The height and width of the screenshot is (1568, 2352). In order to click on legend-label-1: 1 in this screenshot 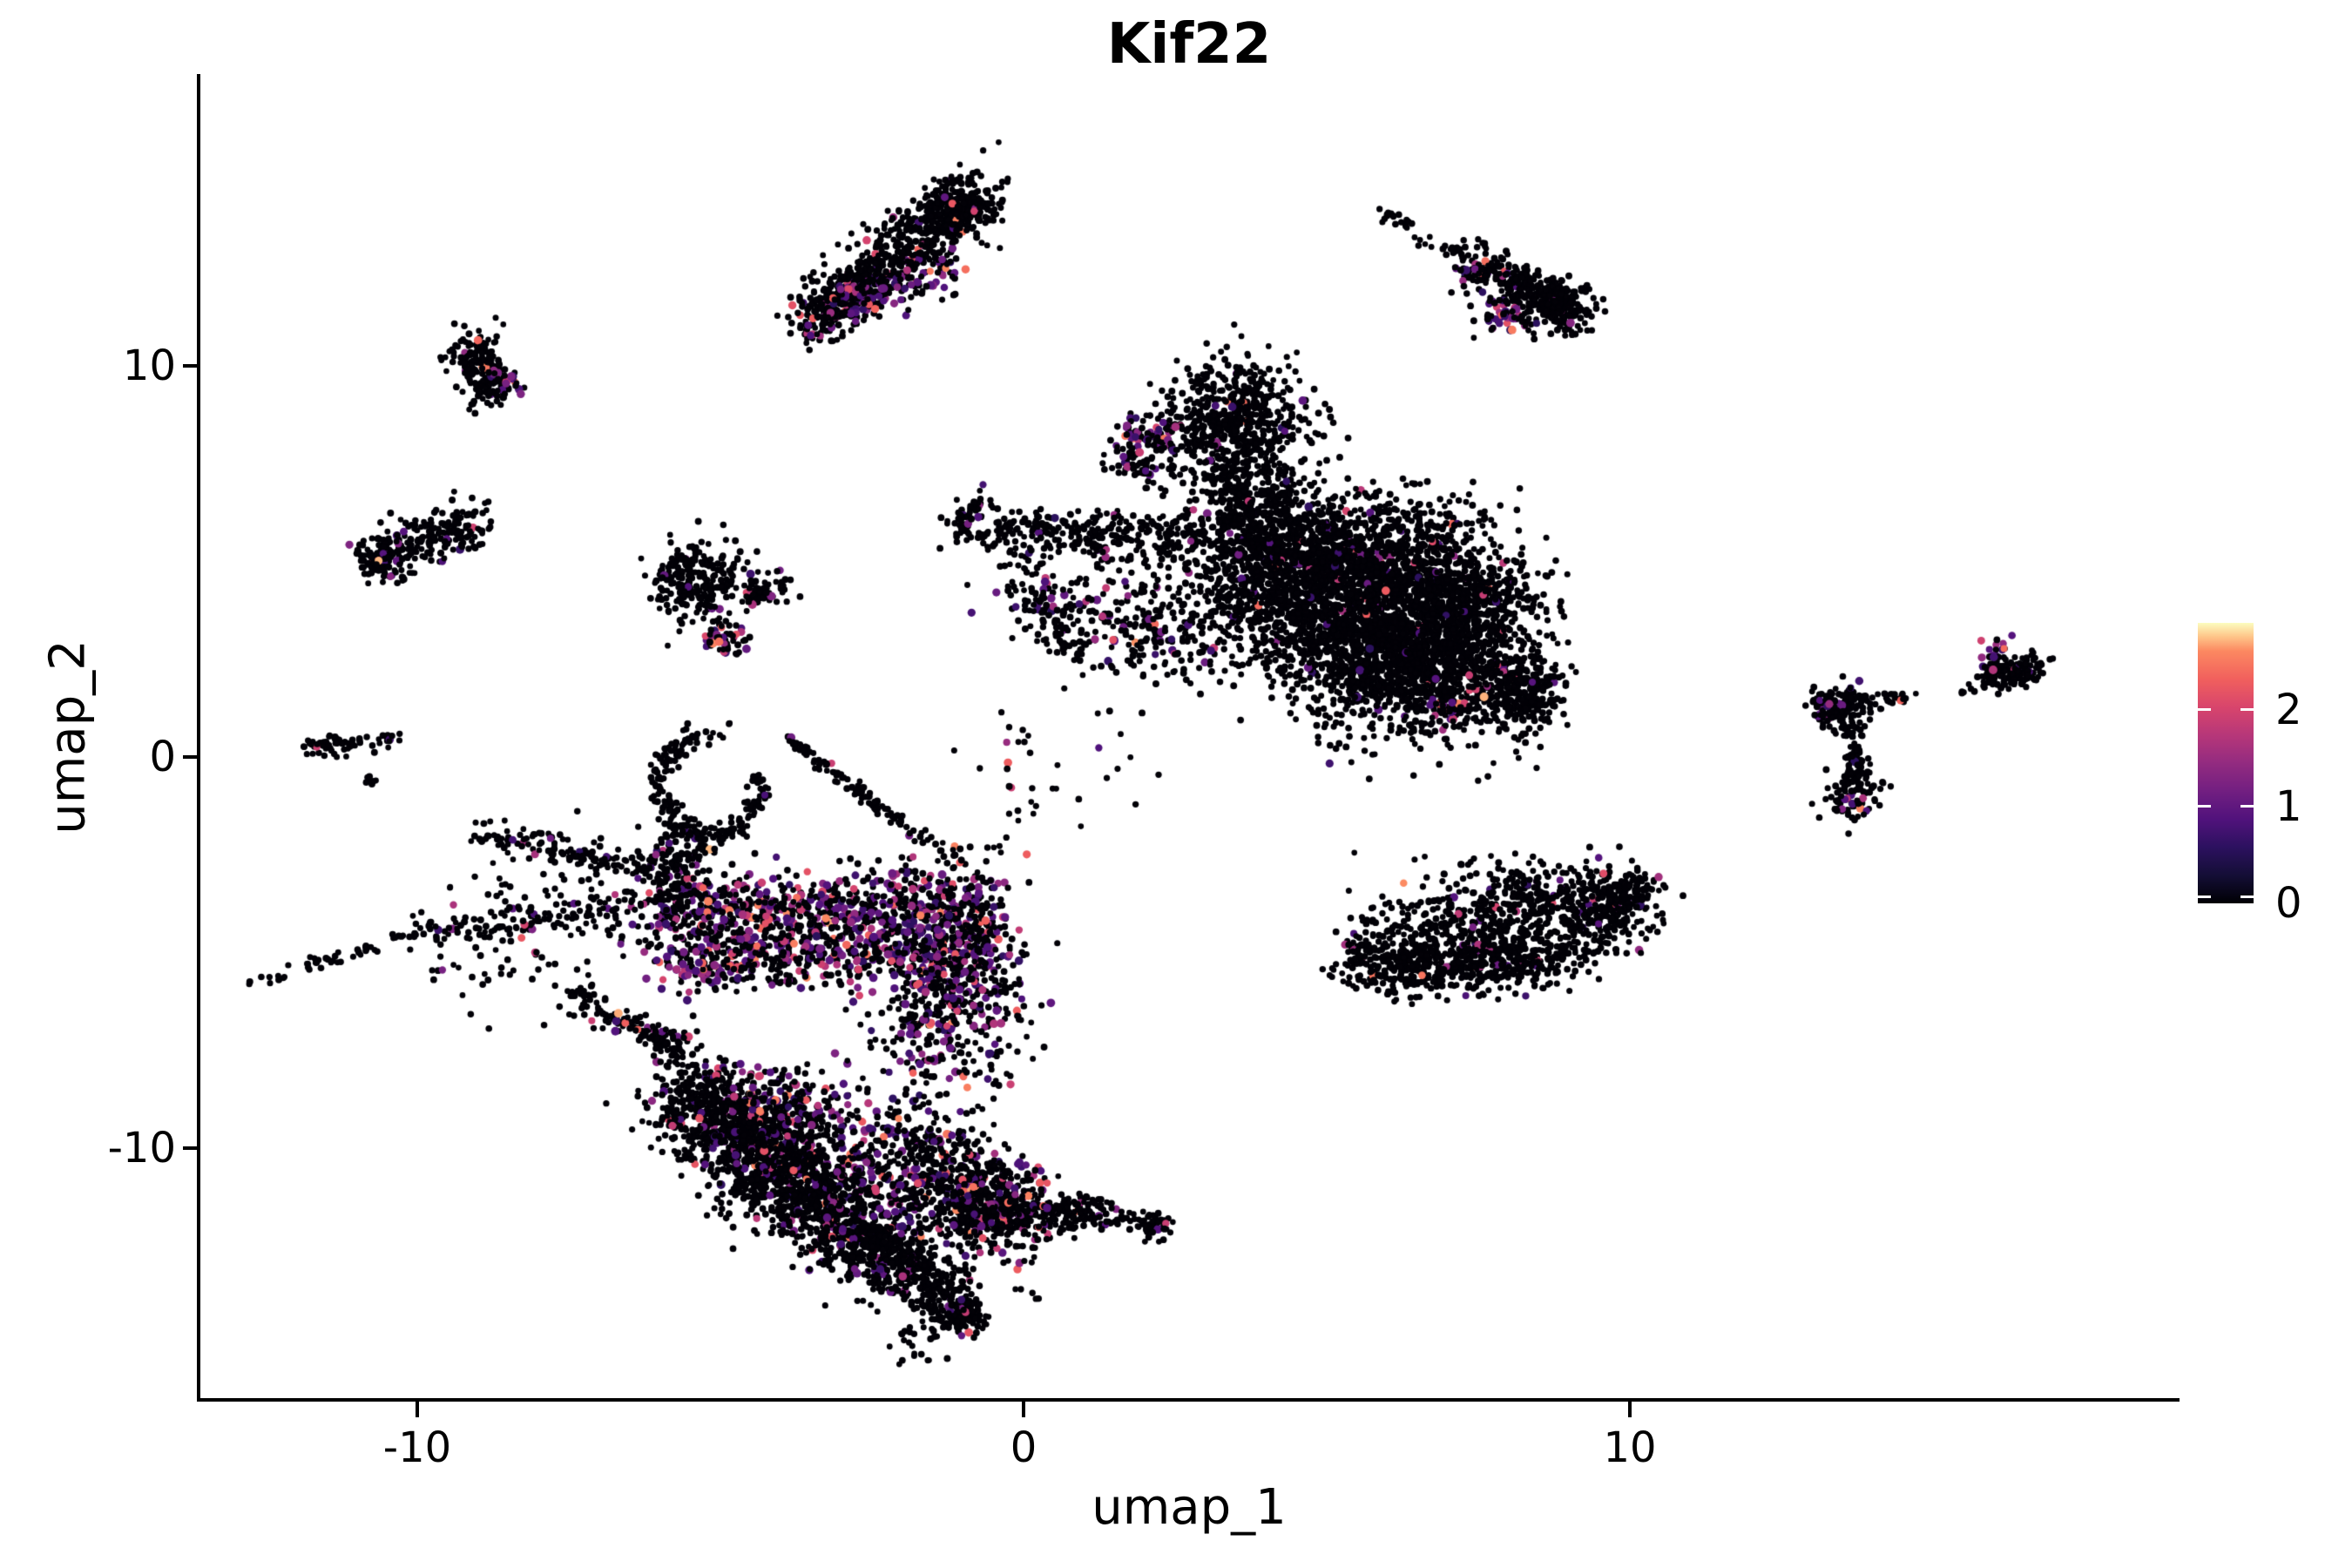, I will do `click(2288, 806)`.